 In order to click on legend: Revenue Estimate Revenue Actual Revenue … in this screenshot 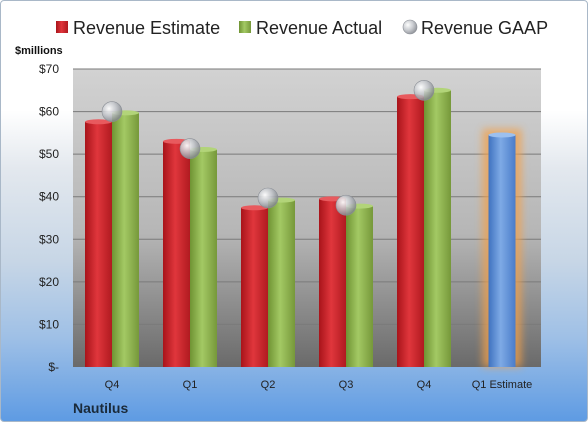, I will do `click(302, 28)`.